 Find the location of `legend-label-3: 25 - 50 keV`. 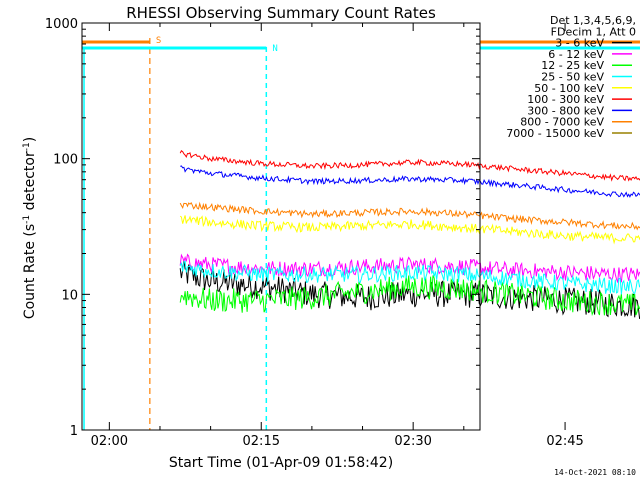

legend-label-3: 25 - 50 keV is located at coordinates (572, 77).